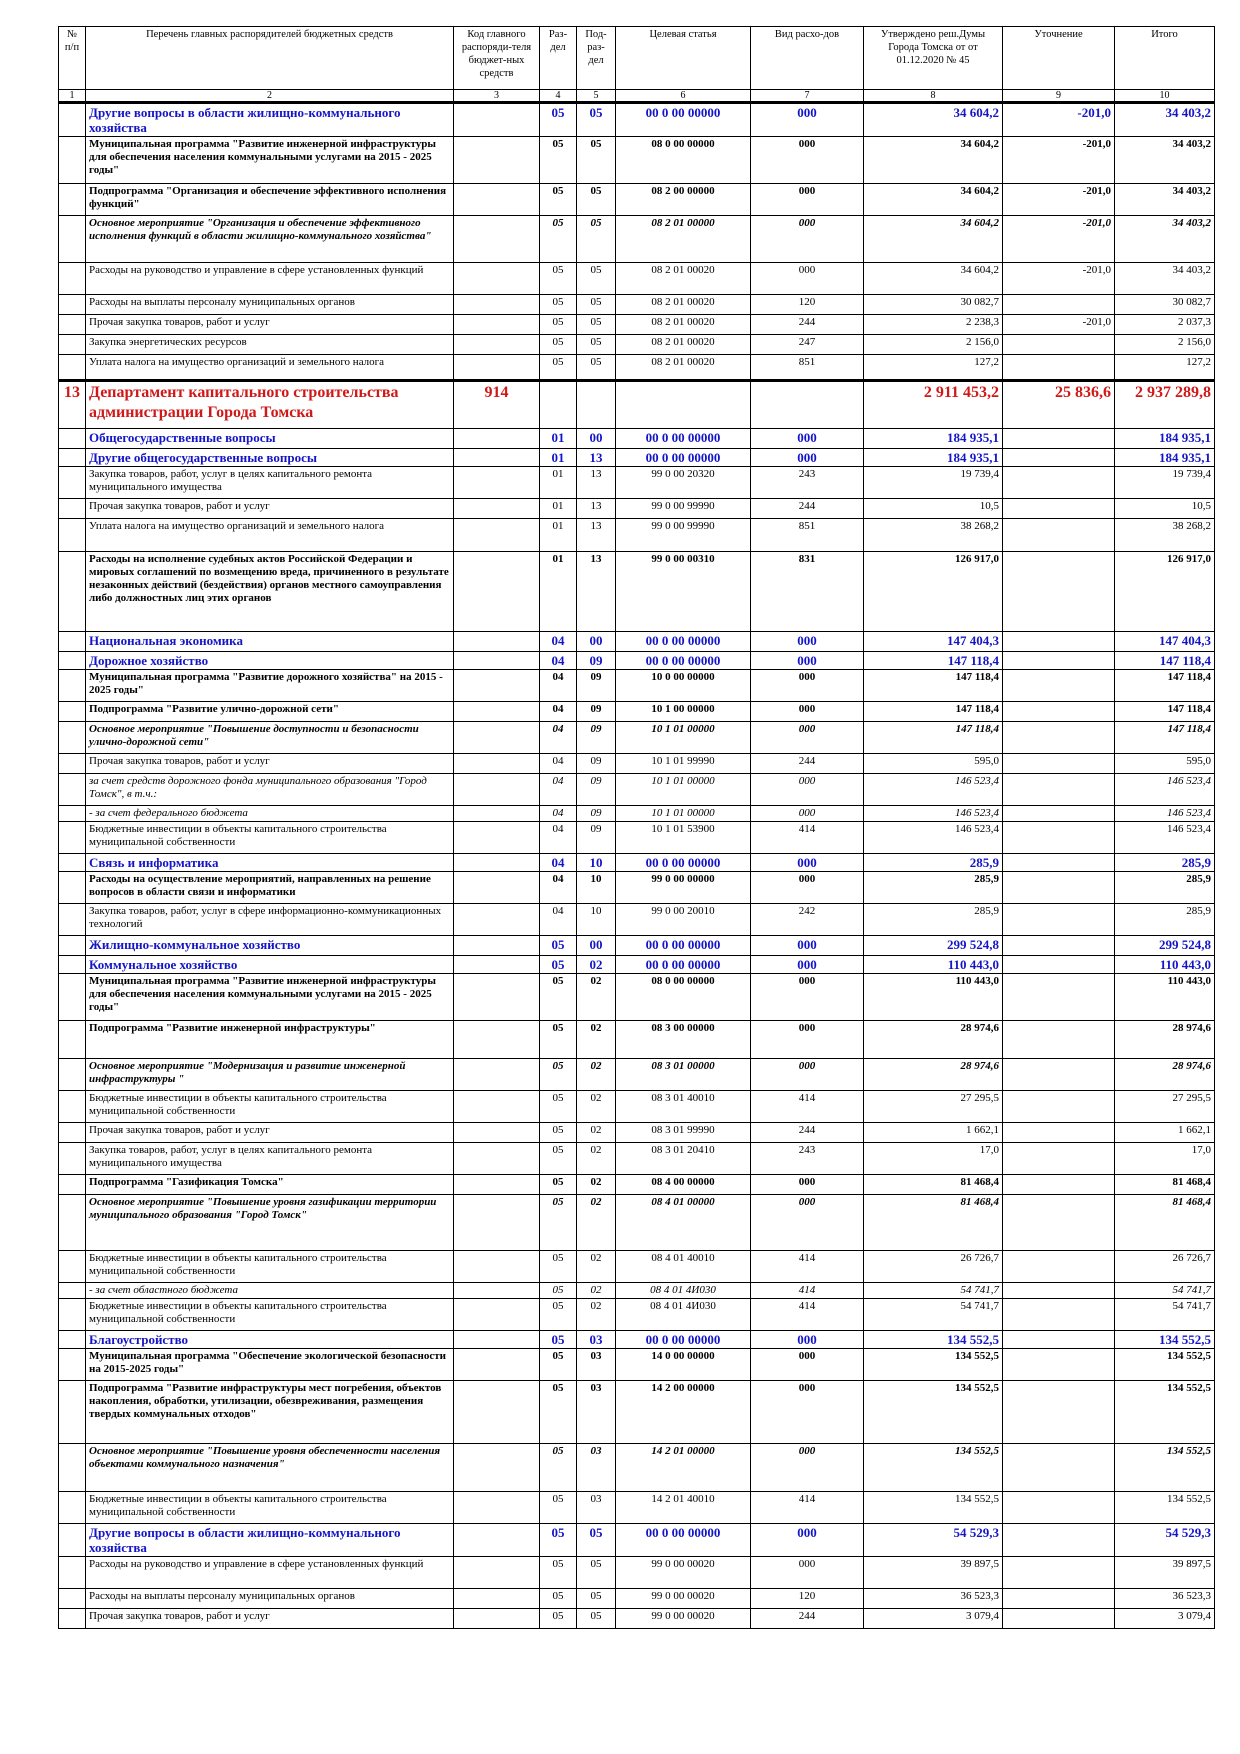 This screenshot has width=1240, height=1754. Describe the element at coordinates (683, 404) in the screenshot. I see `cell-target-item` at that location.